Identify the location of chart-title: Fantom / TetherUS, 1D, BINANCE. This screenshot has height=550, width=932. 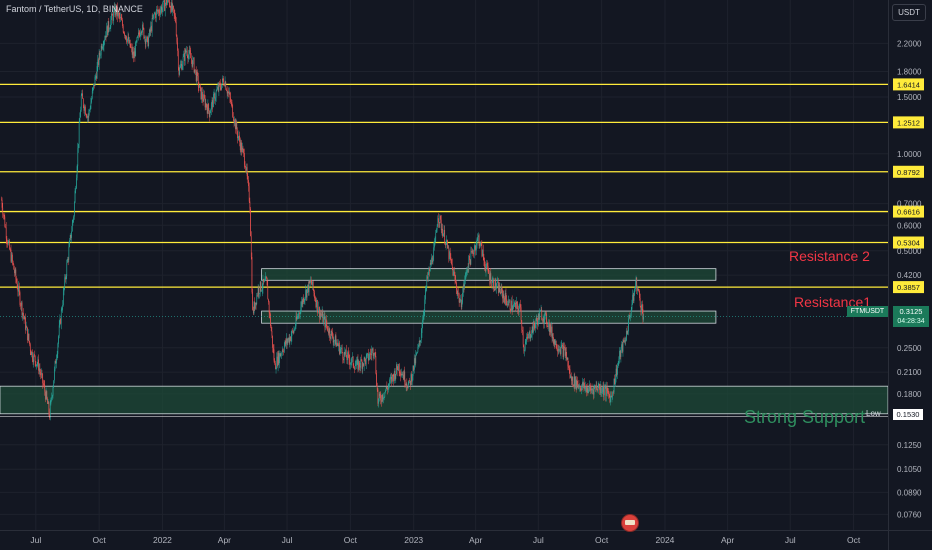
(74, 9).